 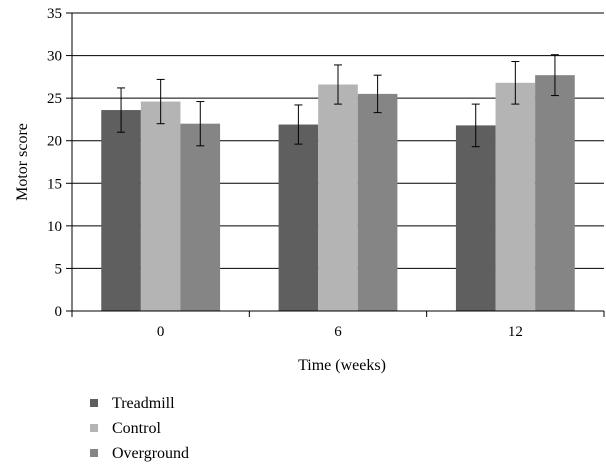 What do you see at coordinates (94, 403) in the screenshot?
I see `legend-swatch-treadmill` at bounding box center [94, 403].